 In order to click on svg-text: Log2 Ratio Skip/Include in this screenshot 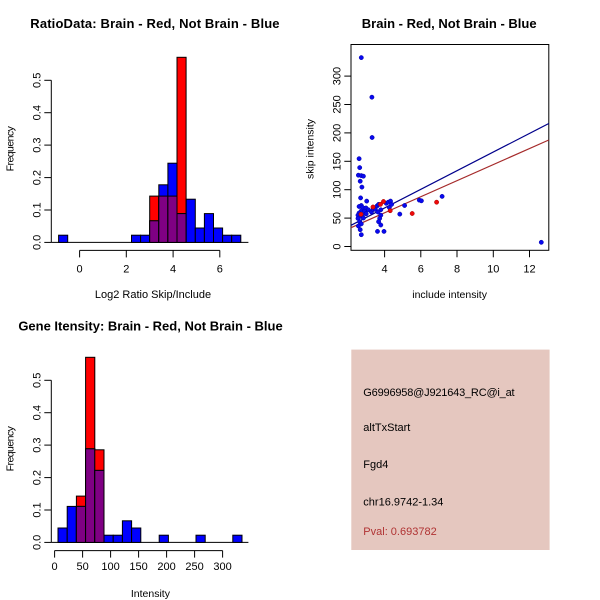, I will do `click(153, 295)`.